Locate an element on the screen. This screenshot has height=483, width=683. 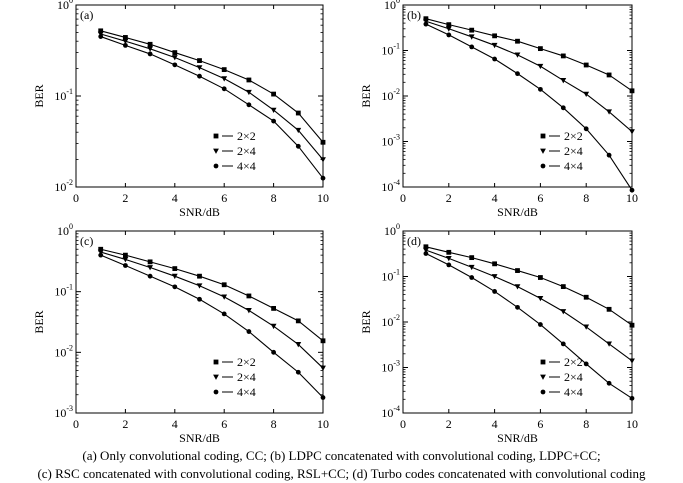
panel-d-legend-label: 2×4 is located at coordinates (573, 377).